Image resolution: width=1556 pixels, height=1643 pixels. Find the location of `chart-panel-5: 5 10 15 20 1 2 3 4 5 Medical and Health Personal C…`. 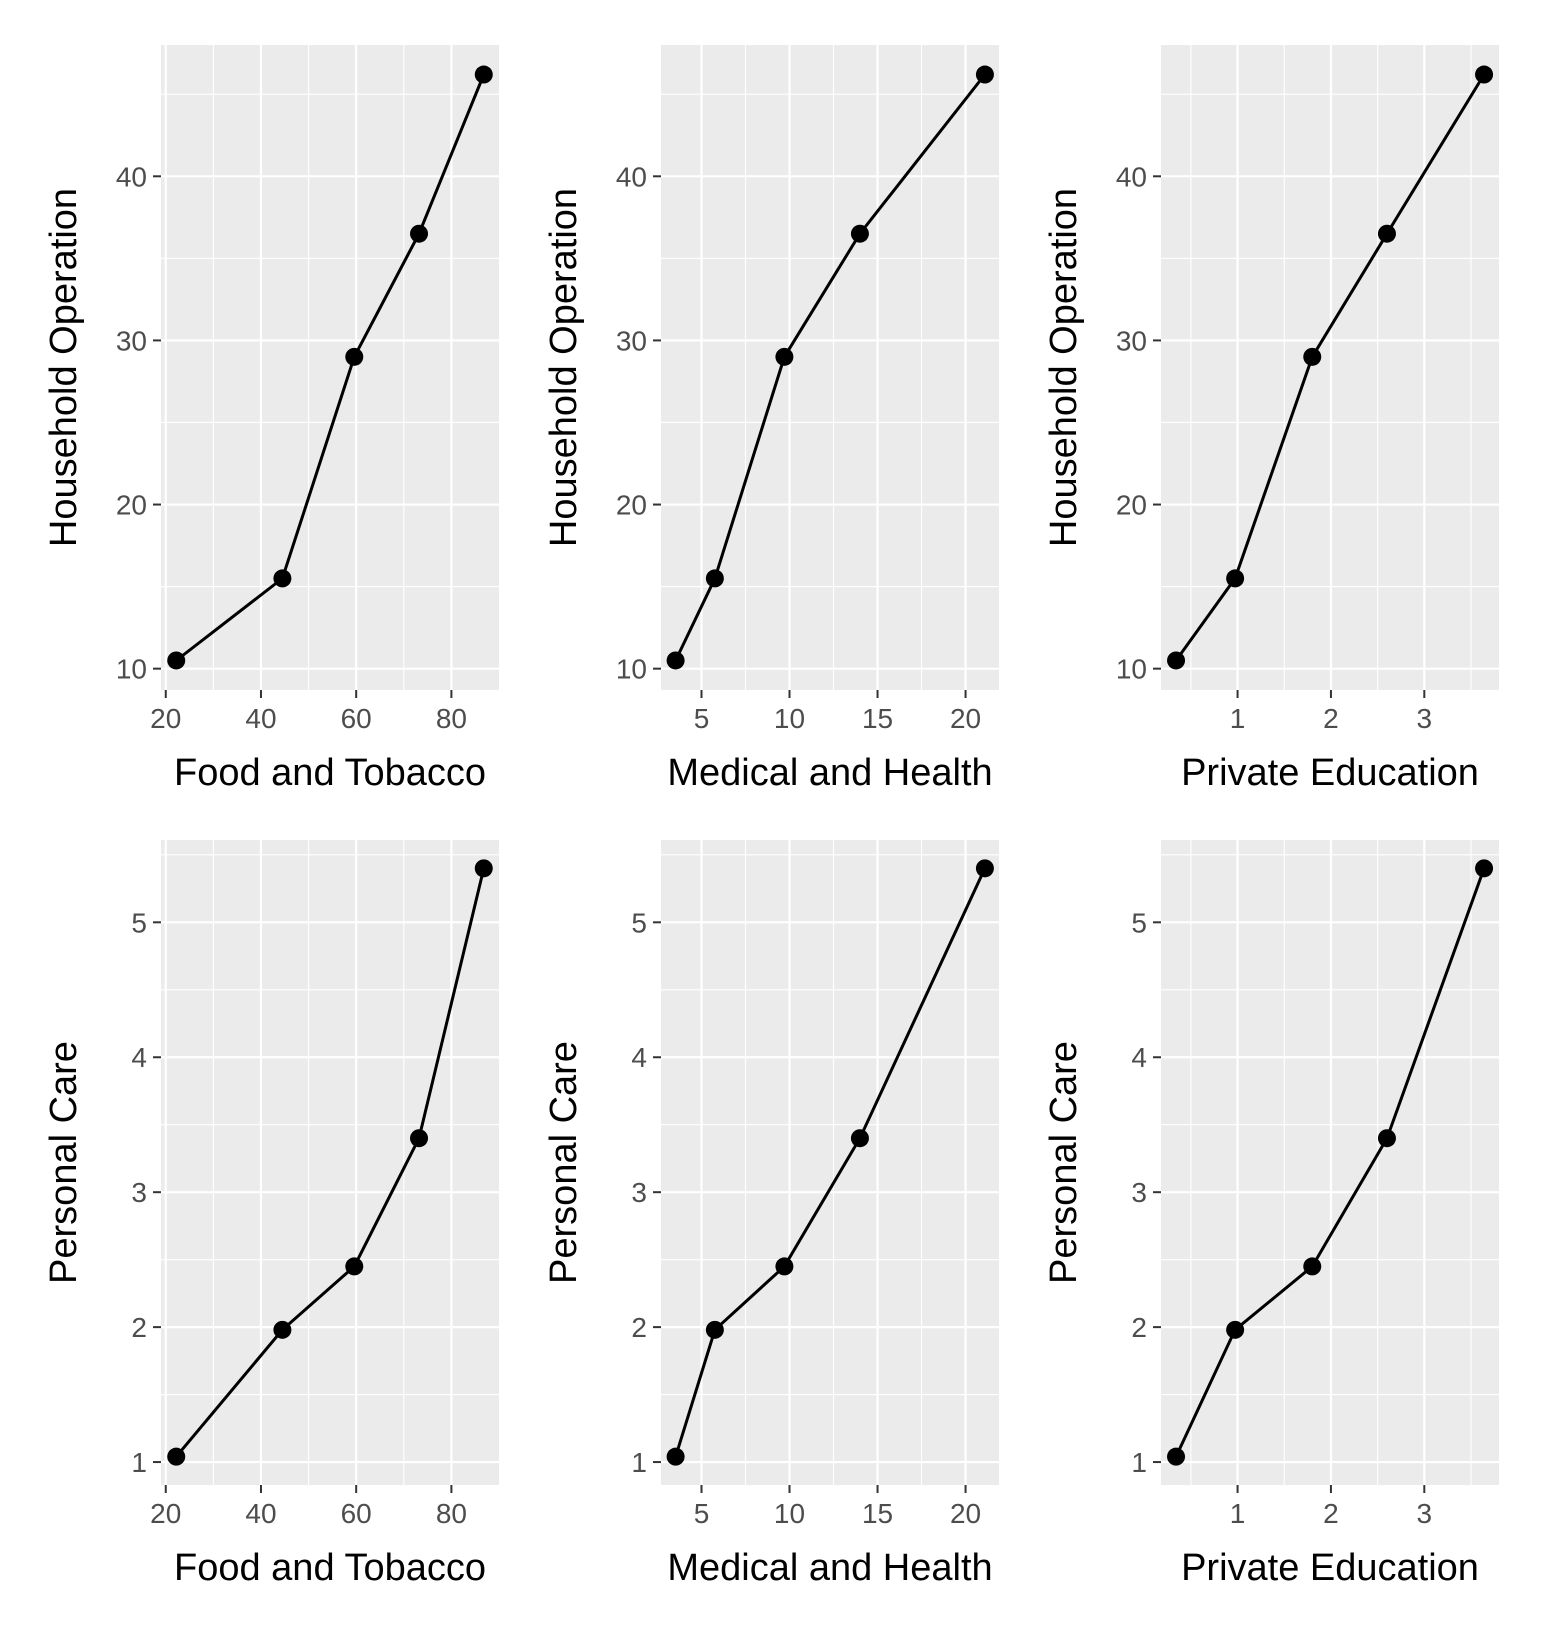

chart-panel-5: 5 10 15 20 1 2 3 4 5 Medical and Health Personal C… is located at coordinates (771, 1214).